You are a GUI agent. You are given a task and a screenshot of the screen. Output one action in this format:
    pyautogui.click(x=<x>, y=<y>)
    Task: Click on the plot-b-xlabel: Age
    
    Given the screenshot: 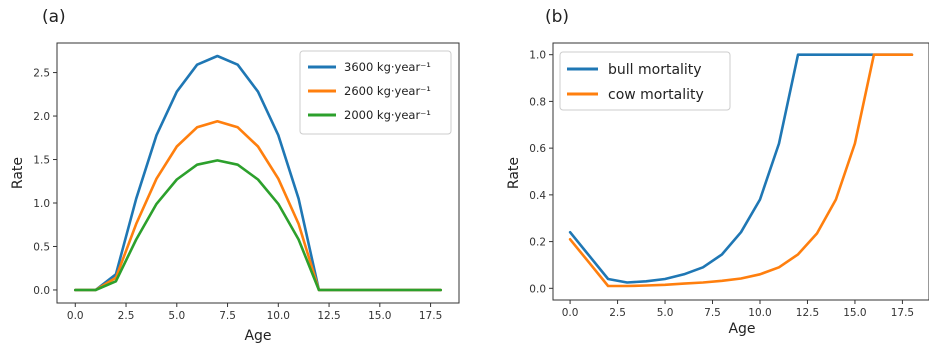 What is the action you would take?
    pyautogui.click(x=741, y=329)
    